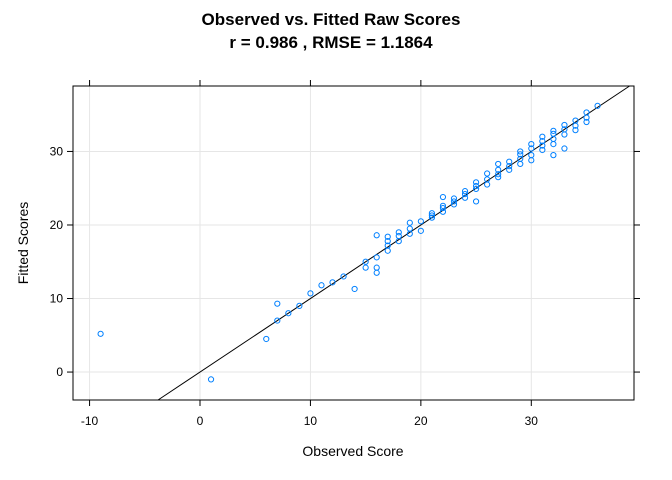 The height and width of the screenshot is (480, 672). Describe the element at coordinates (331, 42) in the screenshot. I see `chart-subtitle: r = 0.986 , RMSE = 1.1864` at that location.